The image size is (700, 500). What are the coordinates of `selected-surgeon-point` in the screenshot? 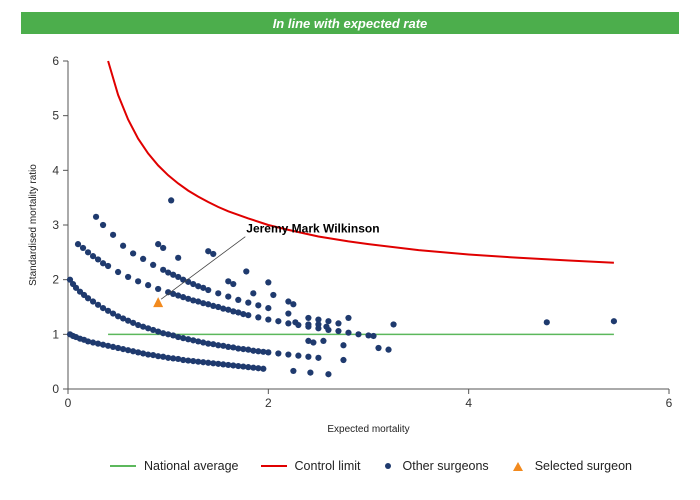 It's located at (158, 302).